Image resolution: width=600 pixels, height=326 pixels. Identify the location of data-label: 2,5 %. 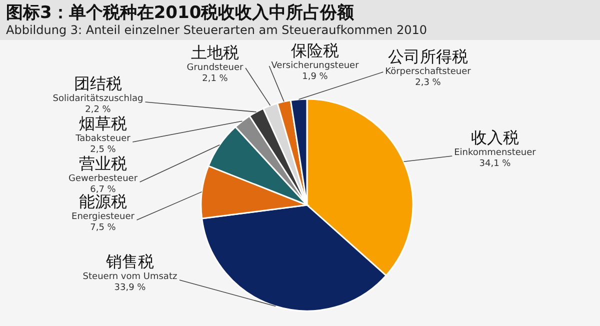
(103, 150).